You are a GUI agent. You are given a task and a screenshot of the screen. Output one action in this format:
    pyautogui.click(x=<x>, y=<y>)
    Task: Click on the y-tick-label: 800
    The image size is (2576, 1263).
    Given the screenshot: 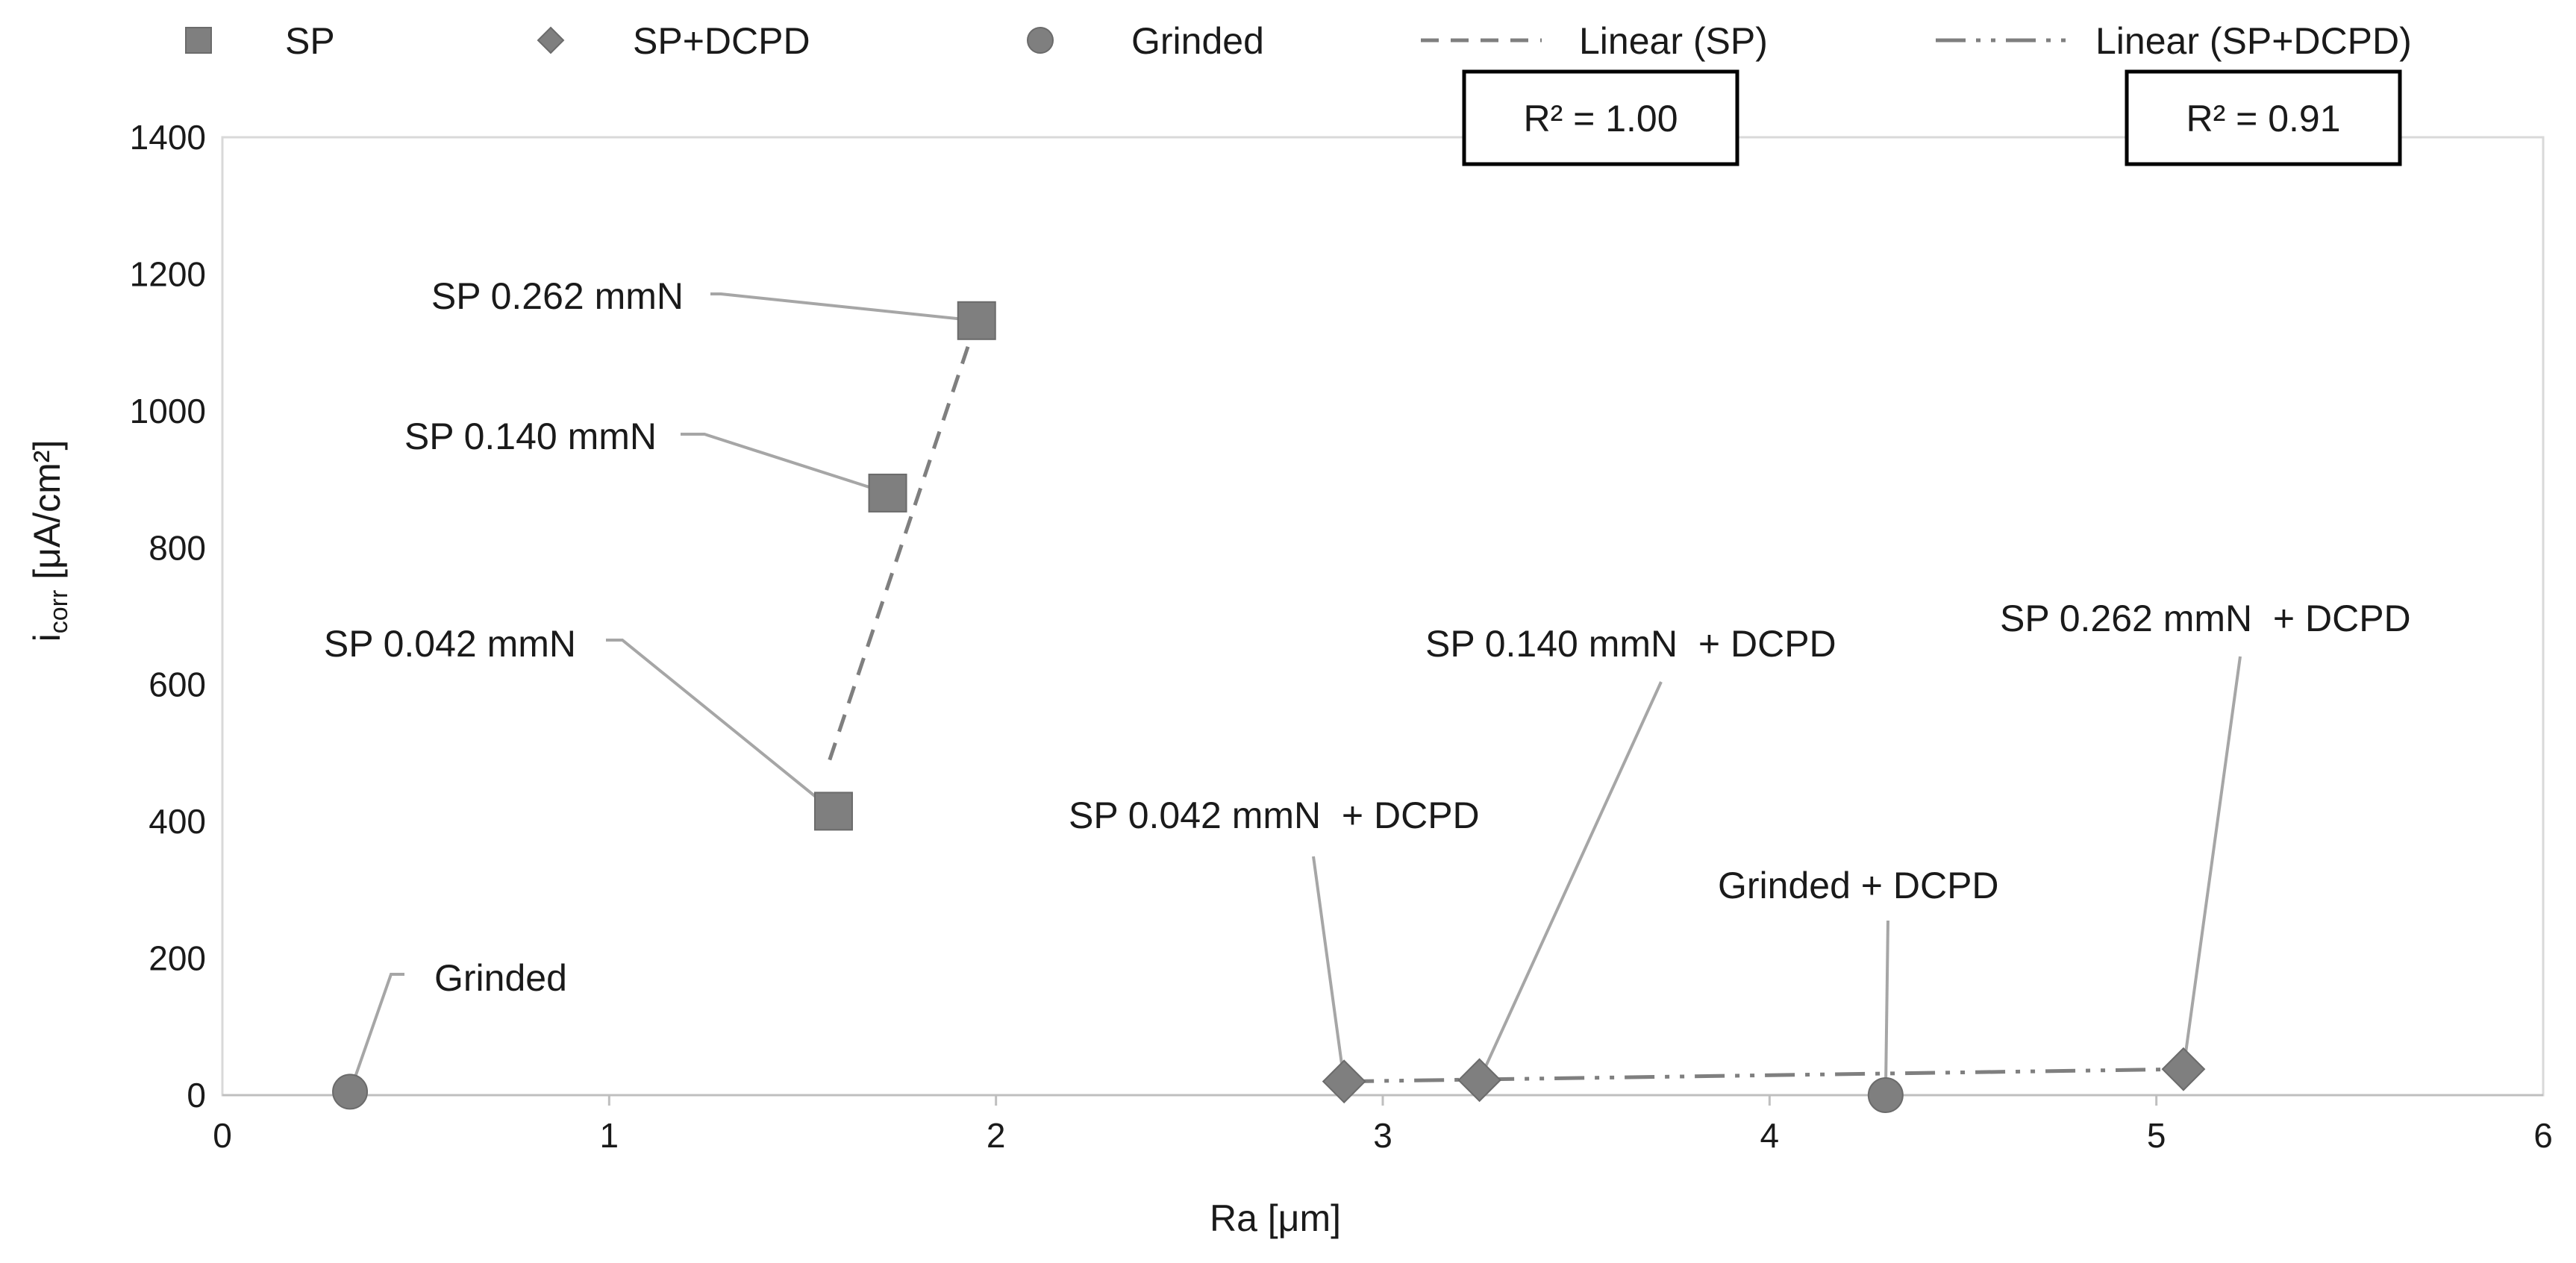 What is the action you would take?
    pyautogui.click(x=177, y=547)
    